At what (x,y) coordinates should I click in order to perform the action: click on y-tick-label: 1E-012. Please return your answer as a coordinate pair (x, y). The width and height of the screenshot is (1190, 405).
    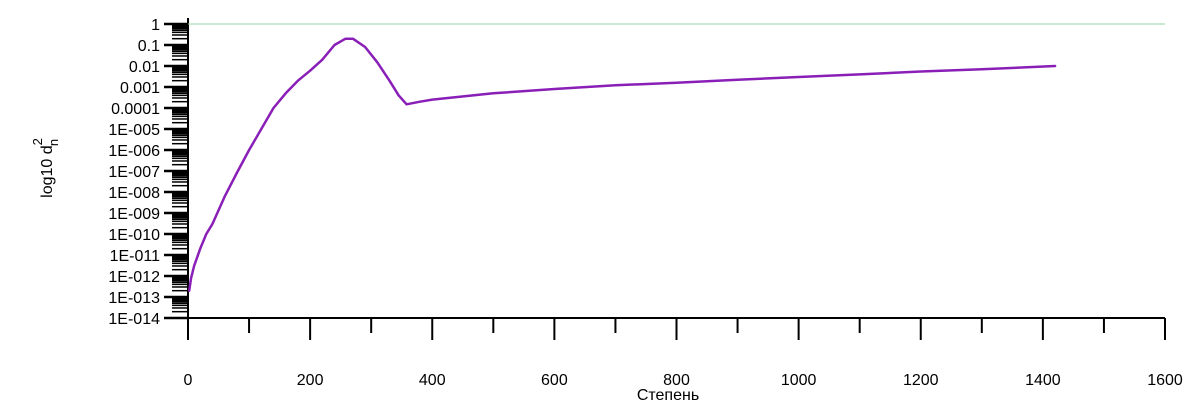
    Looking at the image, I should click on (134, 277).